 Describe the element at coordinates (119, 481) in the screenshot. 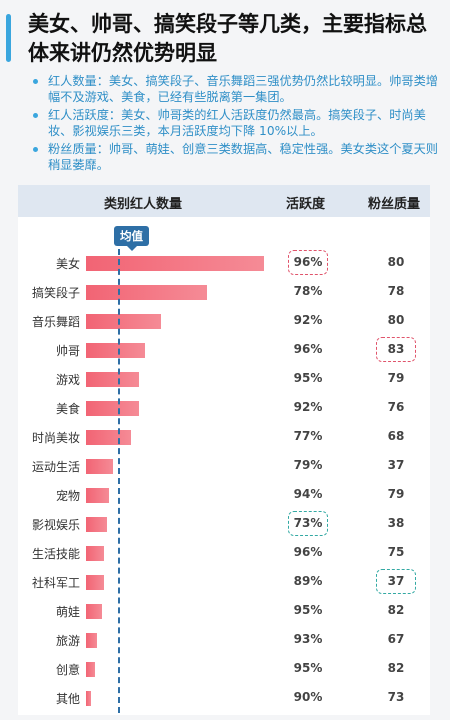

I see `average-line` at that location.